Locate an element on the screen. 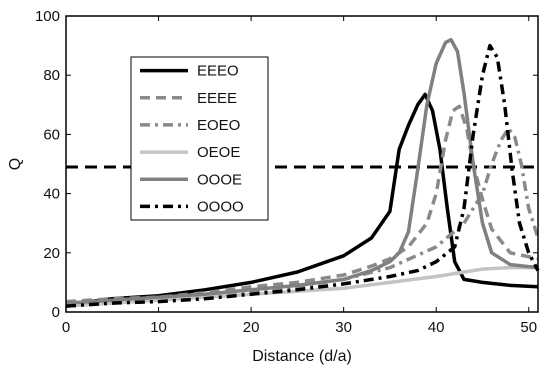 The width and height of the screenshot is (541, 367). x-tick-label: 20 is located at coordinates (251, 327).